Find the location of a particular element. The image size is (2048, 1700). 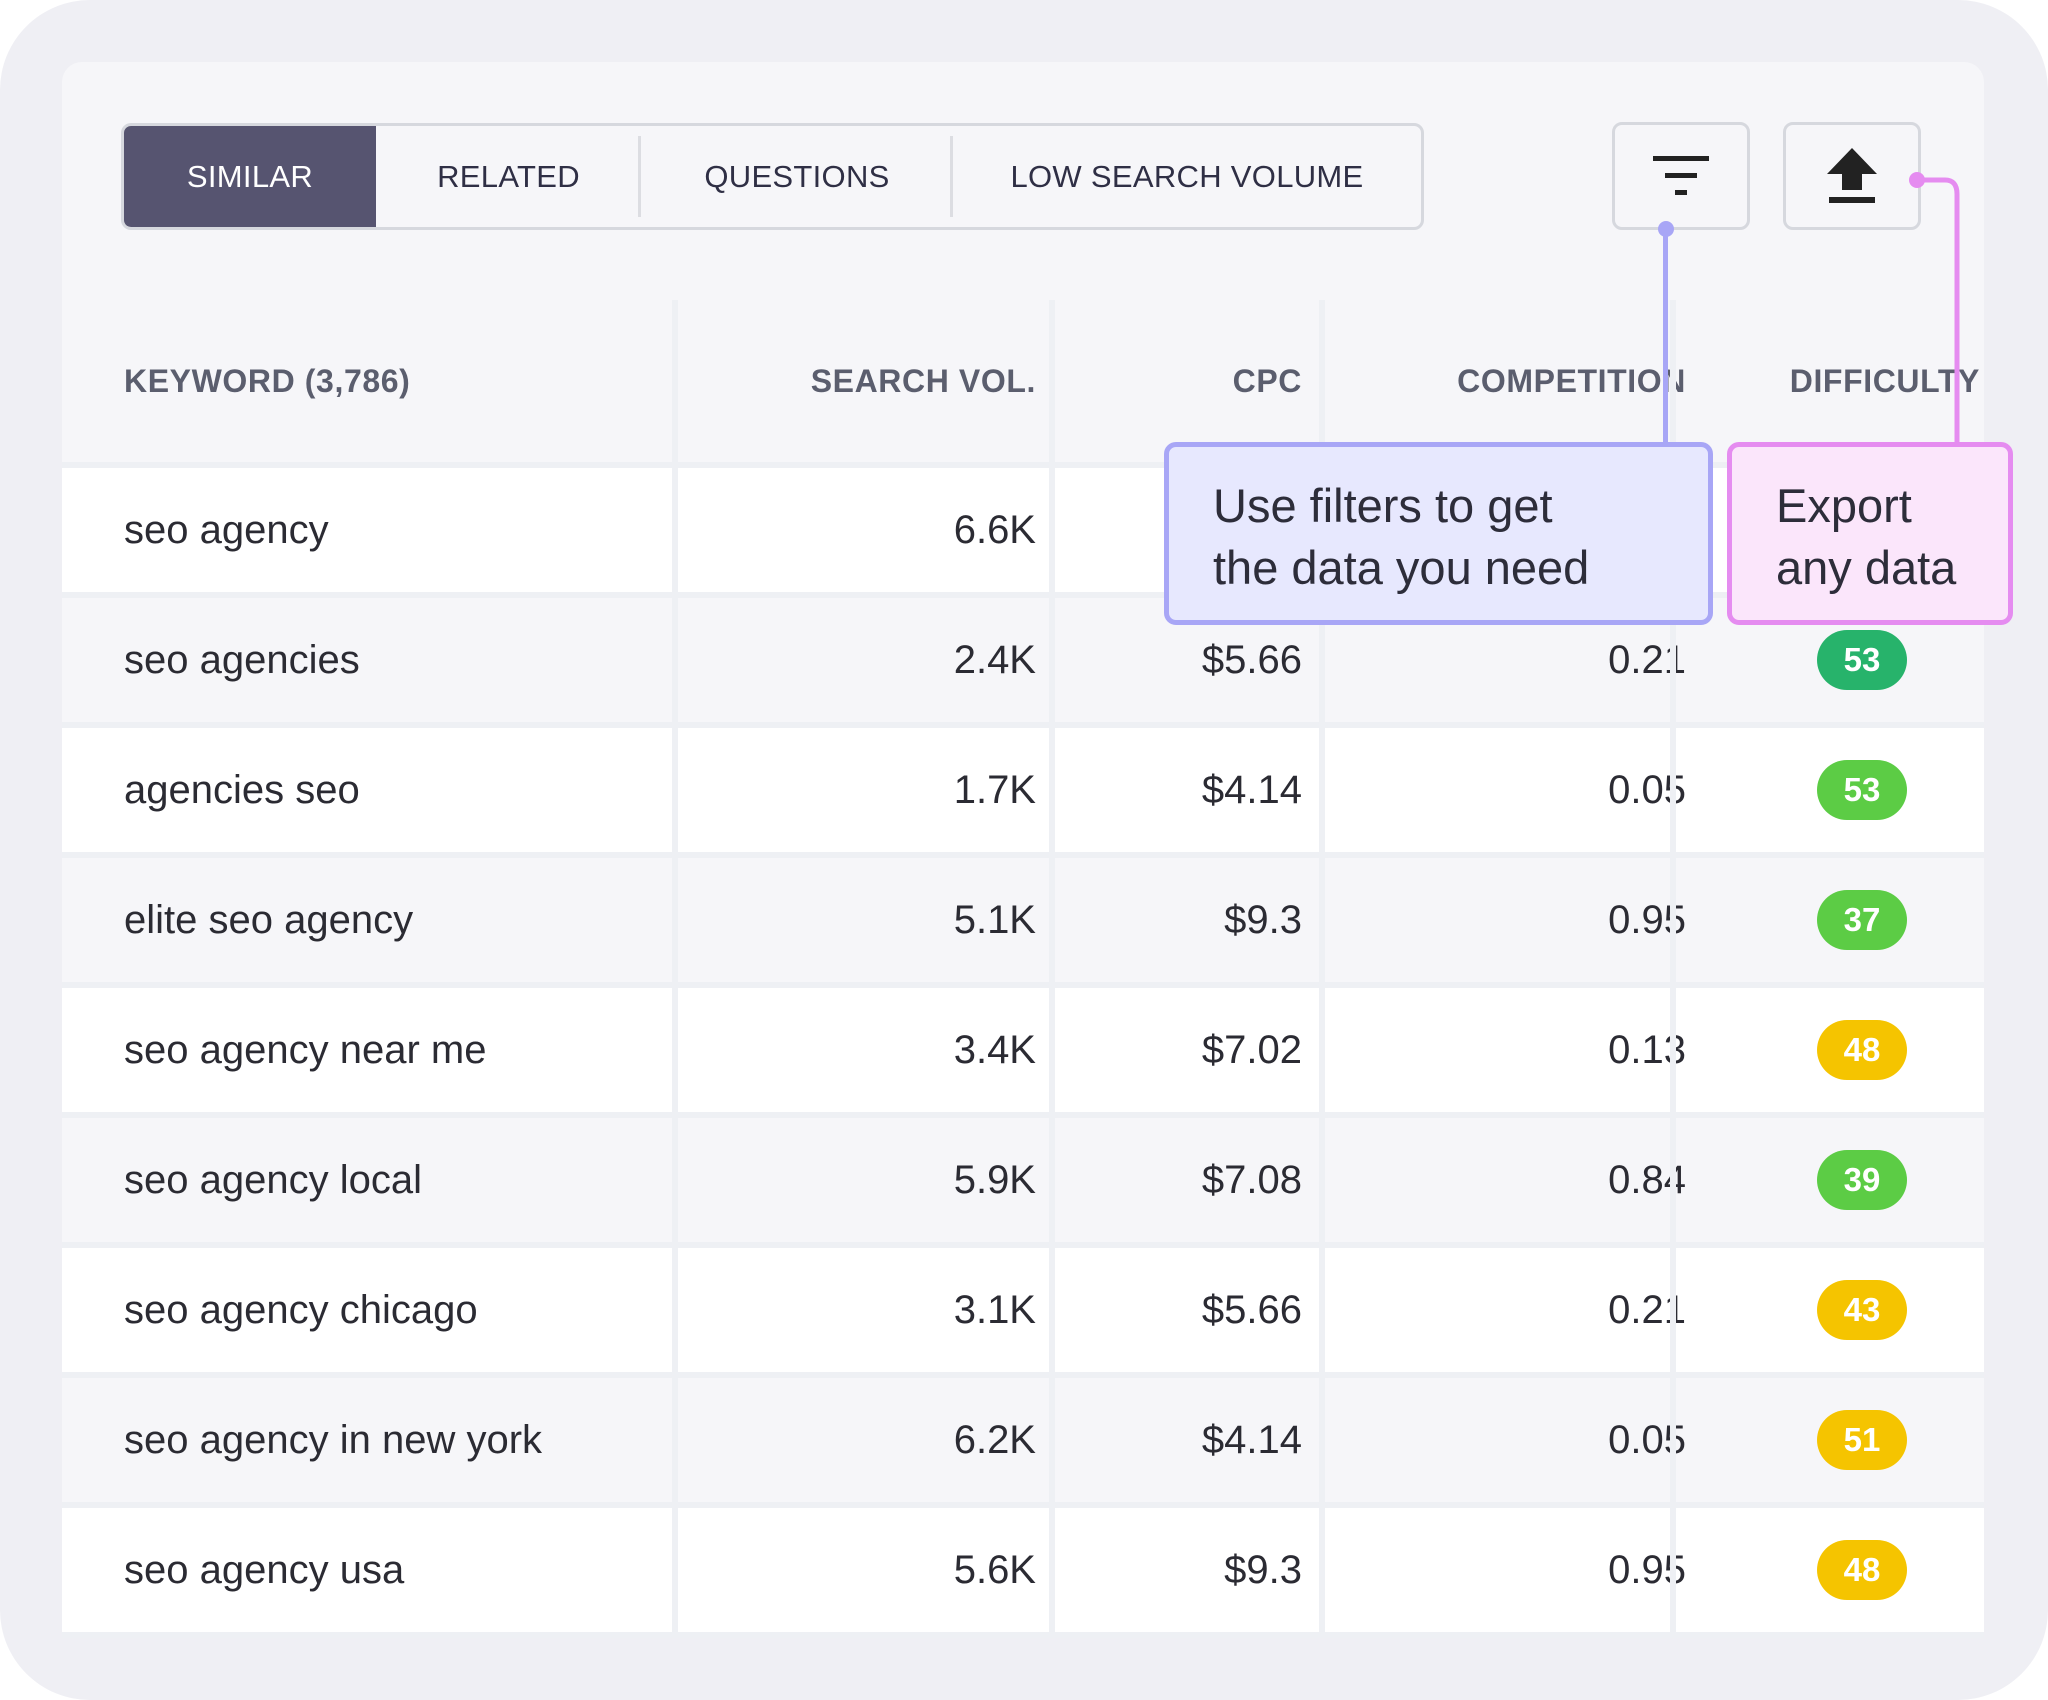

keyword-cell: seo agency is located at coordinates (226, 529).